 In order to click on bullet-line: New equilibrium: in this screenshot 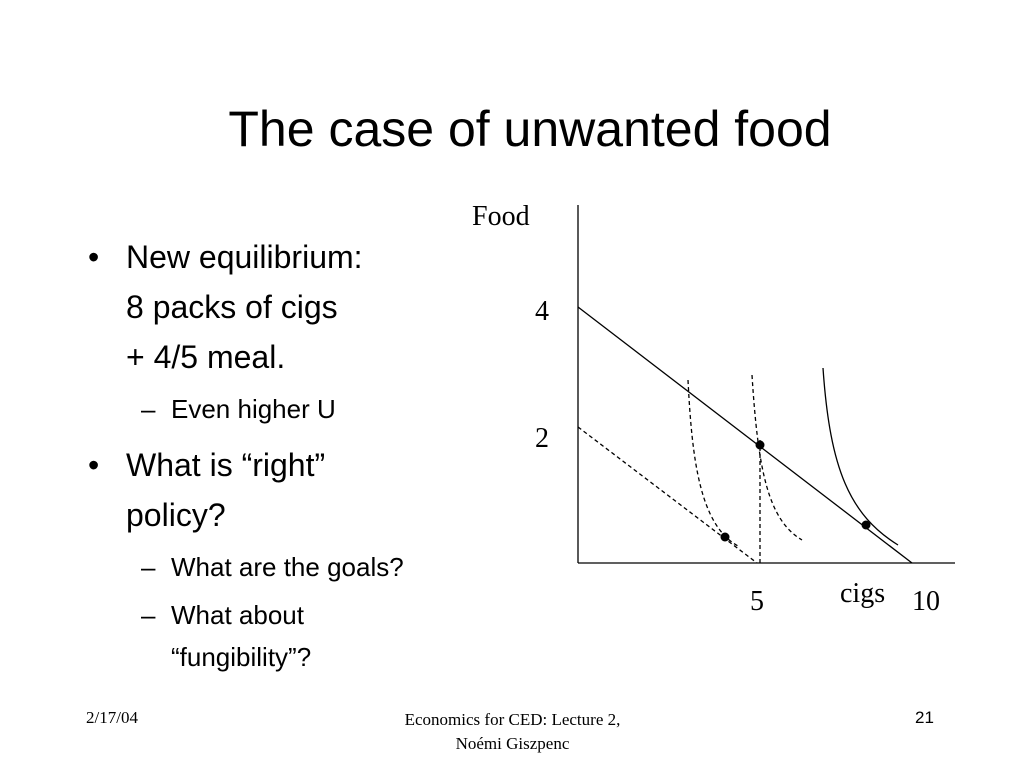, I will do `click(244, 257)`.